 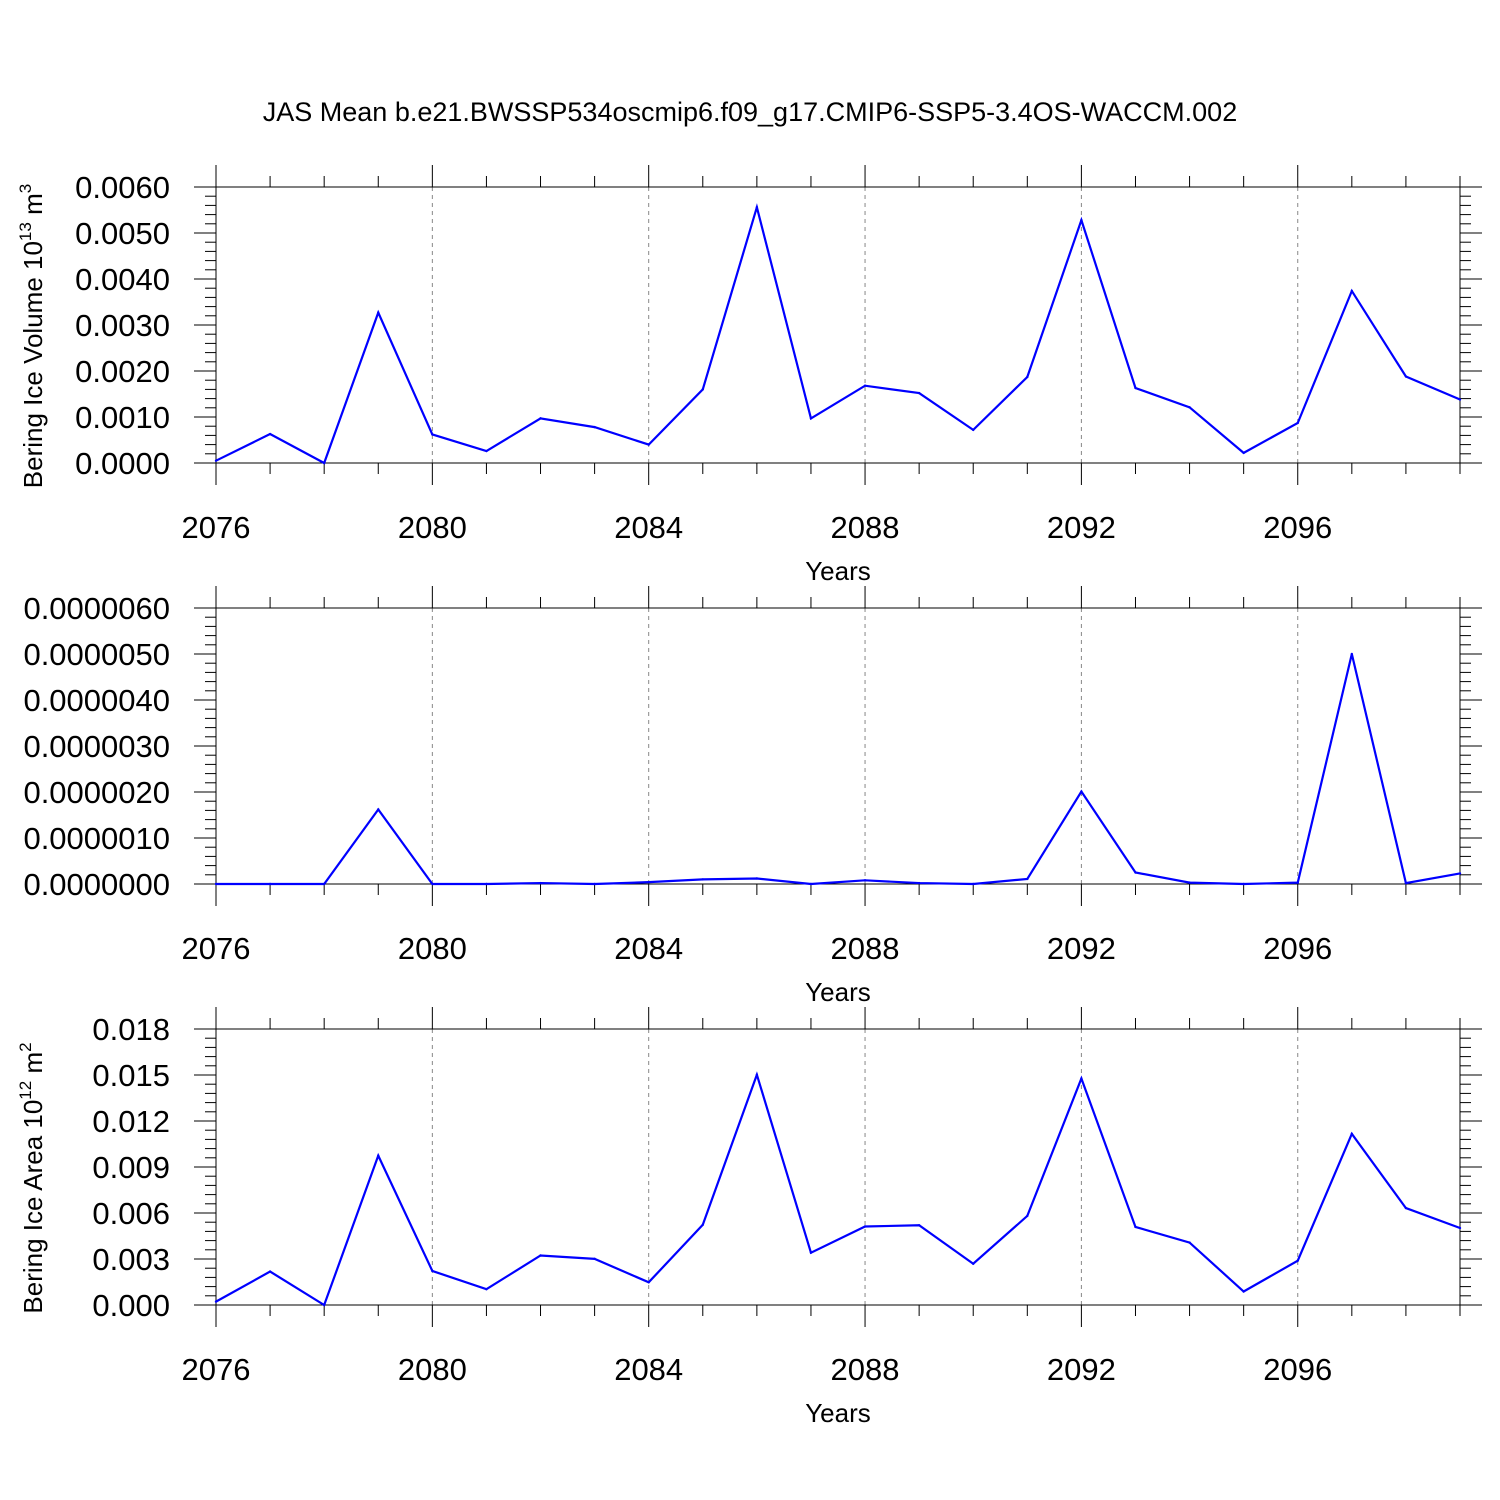 I want to click on y-tick-label: 0.0000020, so click(x=96, y=792).